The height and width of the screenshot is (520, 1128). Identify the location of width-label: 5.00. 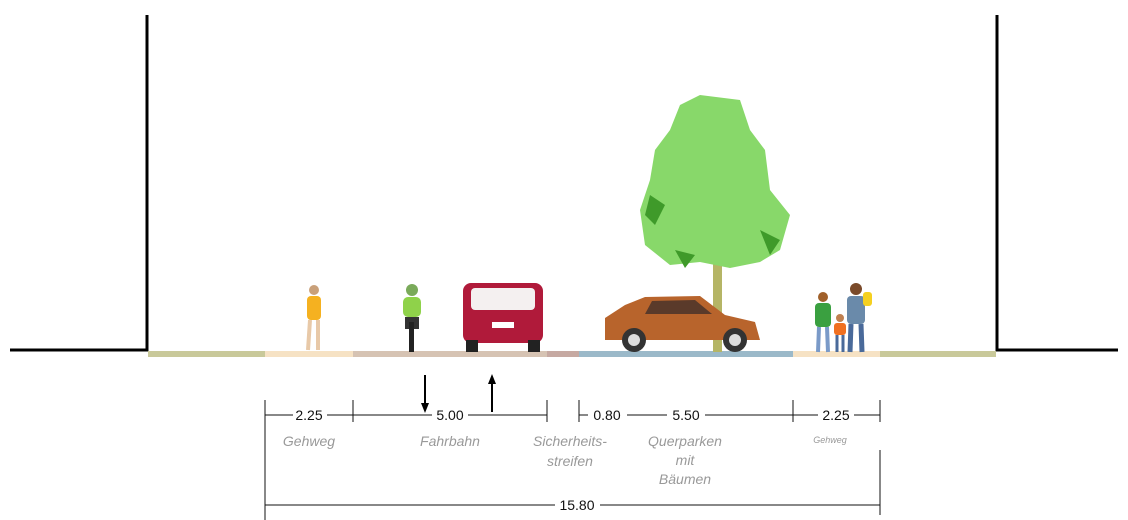
(449, 415).